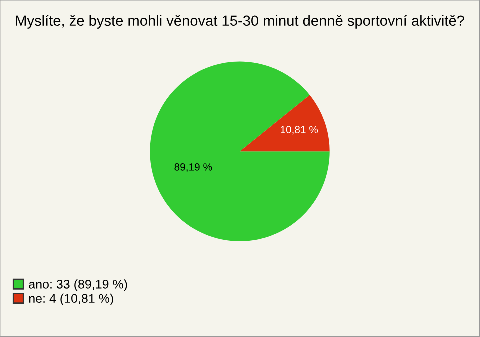 Image resolution: width=480 pixels, height=337 pixels. What do you see at coordinates (240, 22) in the screenshot?
I see `chart-title: Myslíte, že byste mohli věnovat 15-30 minut denně sportovní aktivitě?` at bounding box center [240, 22].